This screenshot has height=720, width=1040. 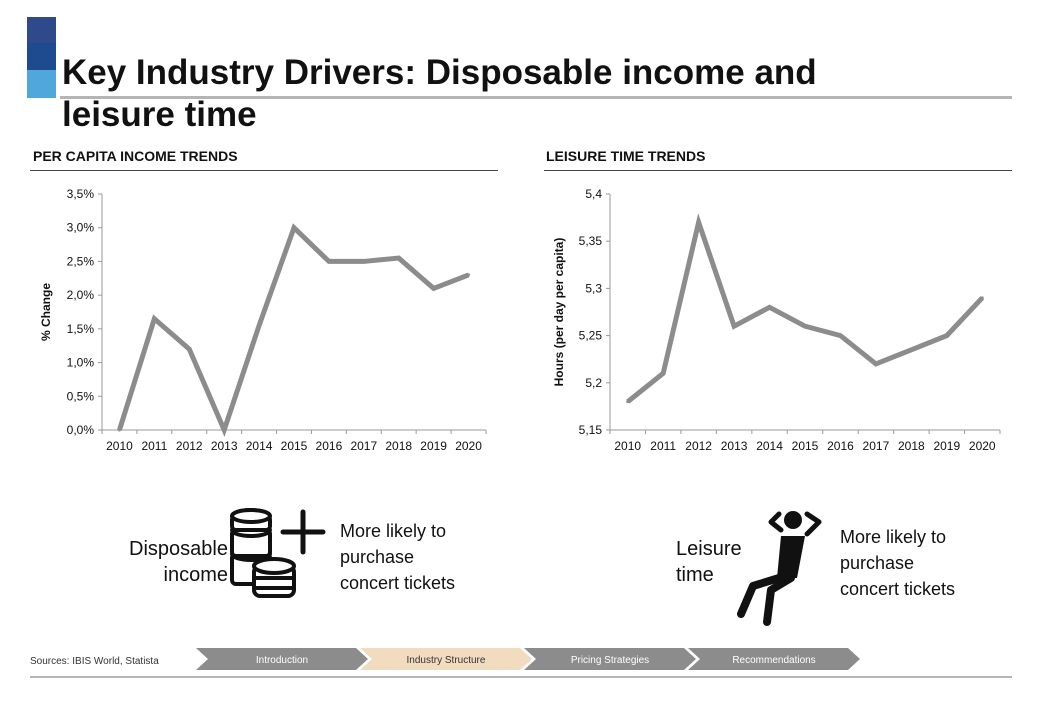 I want to click on y-tick-label: 5,3, so click(x=593, y=288).